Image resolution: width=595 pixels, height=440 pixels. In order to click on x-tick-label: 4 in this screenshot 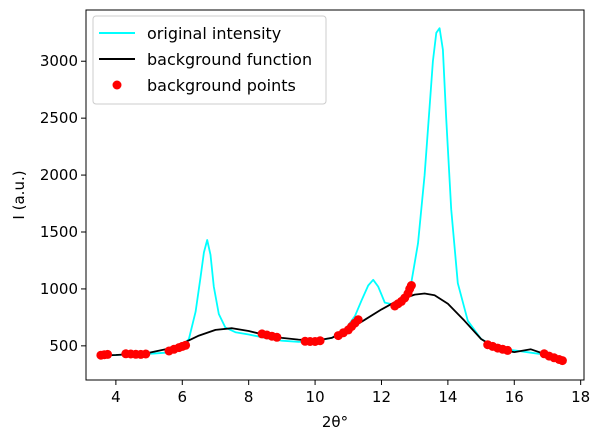, I will do `click(116, 397)`.